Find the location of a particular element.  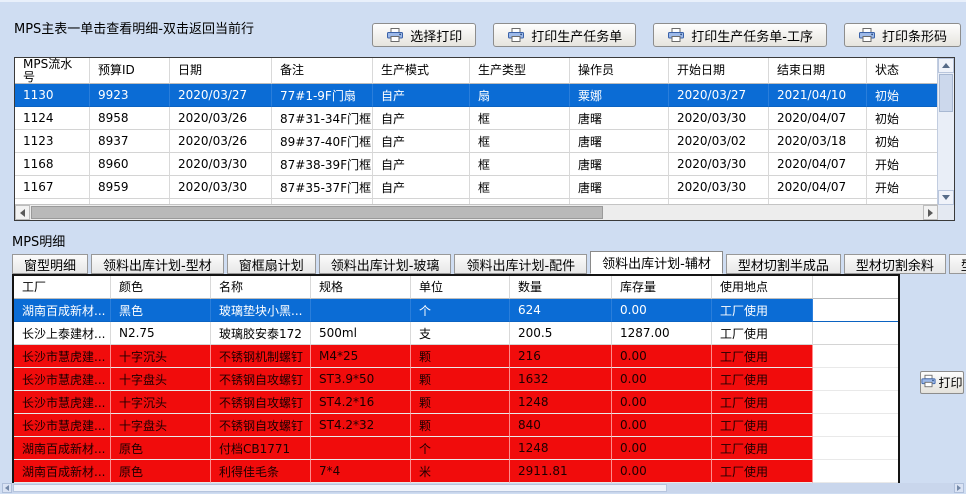

tab-2: 窗框扇计划 is located at coordinates (271, 264).